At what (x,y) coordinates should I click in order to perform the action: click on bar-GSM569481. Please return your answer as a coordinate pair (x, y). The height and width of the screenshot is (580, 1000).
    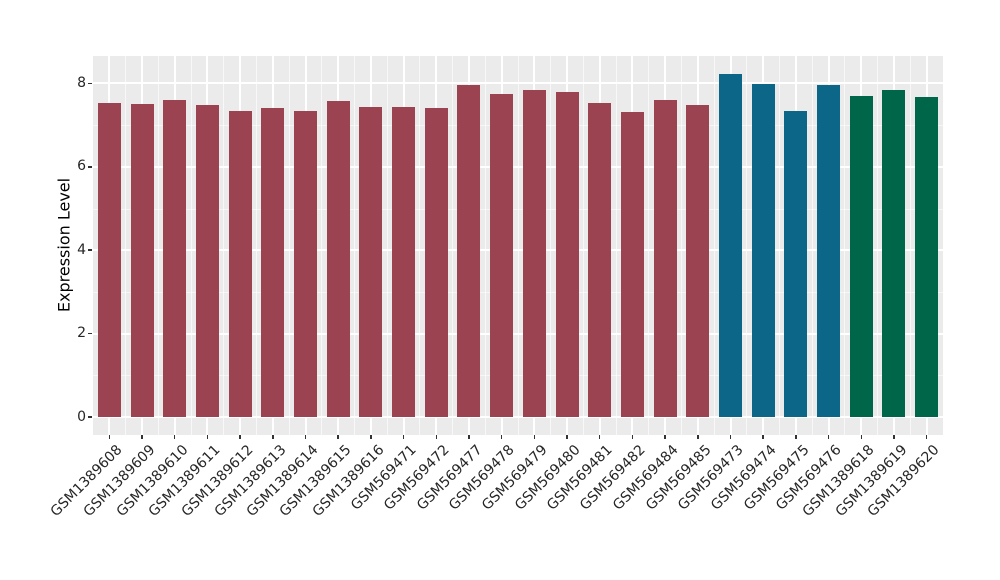
    Looking at the image, I should click on (600, 260).